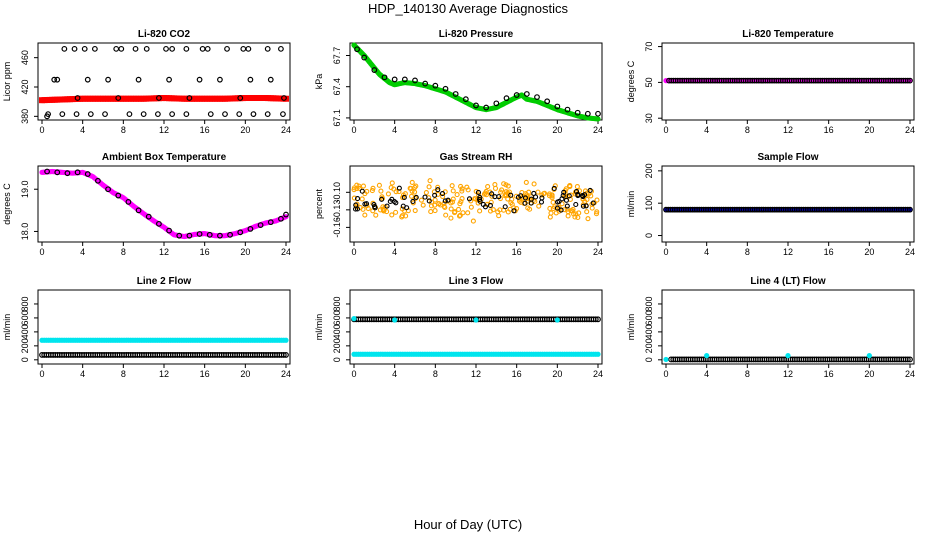  What do you see at coordinates (25, 232) in the screenshot?
I see `y-tick-label: 18.0` at bounding box center [25, 232].